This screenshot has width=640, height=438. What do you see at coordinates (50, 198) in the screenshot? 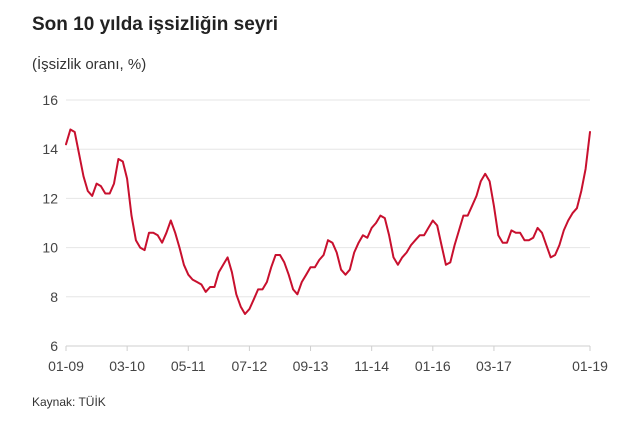
I see `y-tick-label: 12` at bounding box center [50, 198].